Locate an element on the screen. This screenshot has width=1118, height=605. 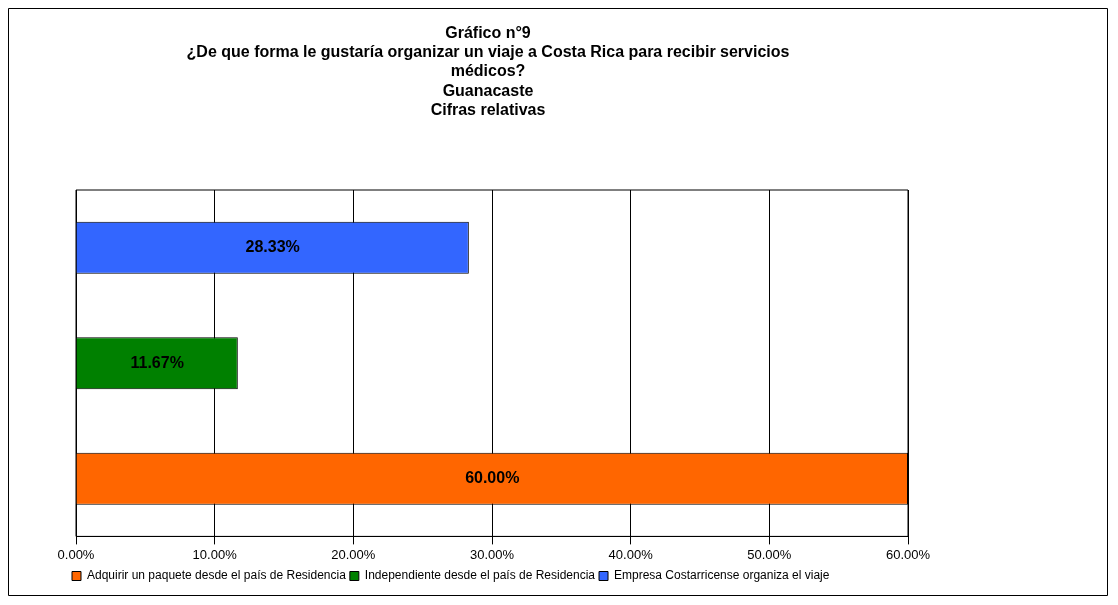
x-tick-label: 50.00% is located at coordinates (769, 554).